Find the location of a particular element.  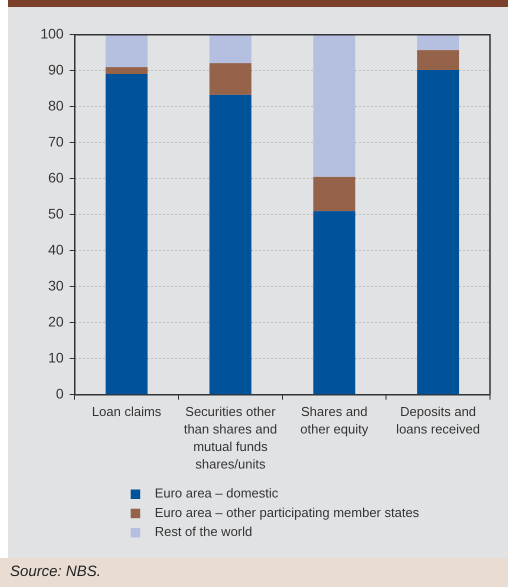

y-tick-label: 20 is located at coordinates (56, 322).